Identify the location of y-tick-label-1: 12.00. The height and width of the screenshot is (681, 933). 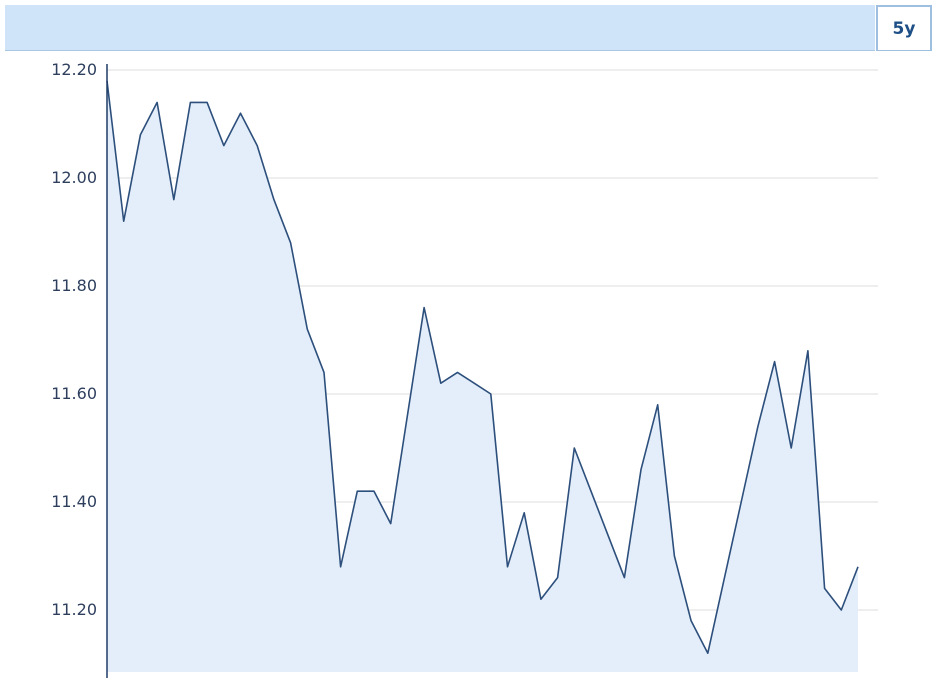
(74, 177).